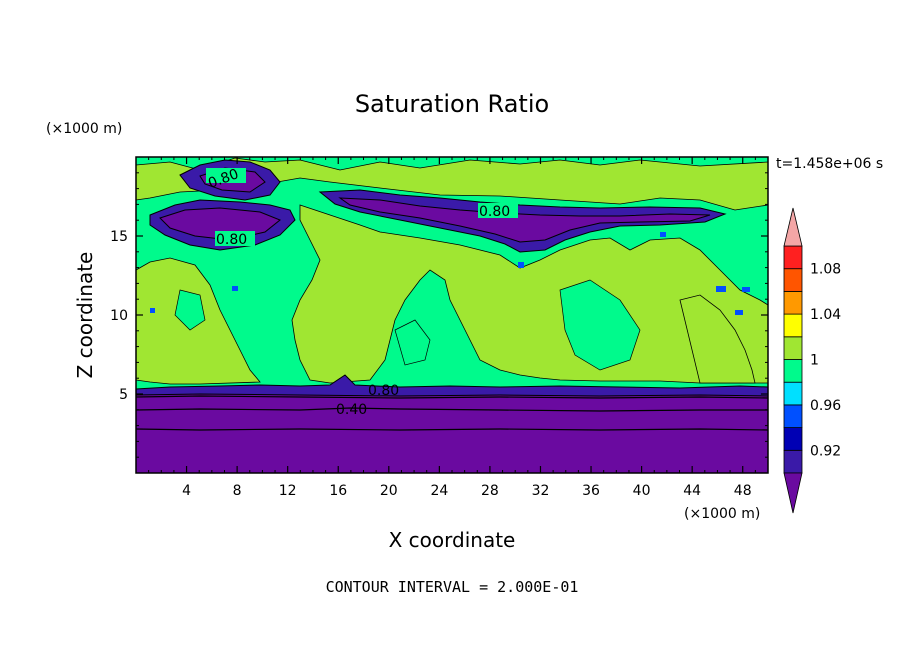 The image size is (904, 654). Describe the element at coordinates (743, 491) in the screenshot. I see `x-tick-label: 48` at that location.